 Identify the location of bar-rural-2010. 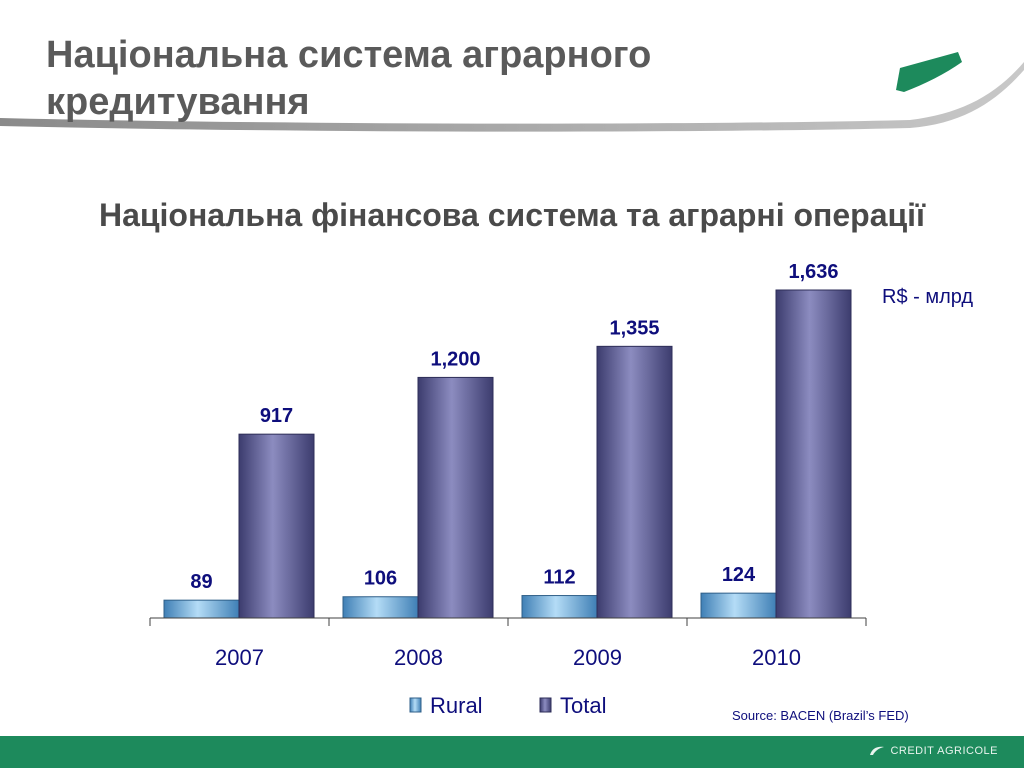
(738, 605).